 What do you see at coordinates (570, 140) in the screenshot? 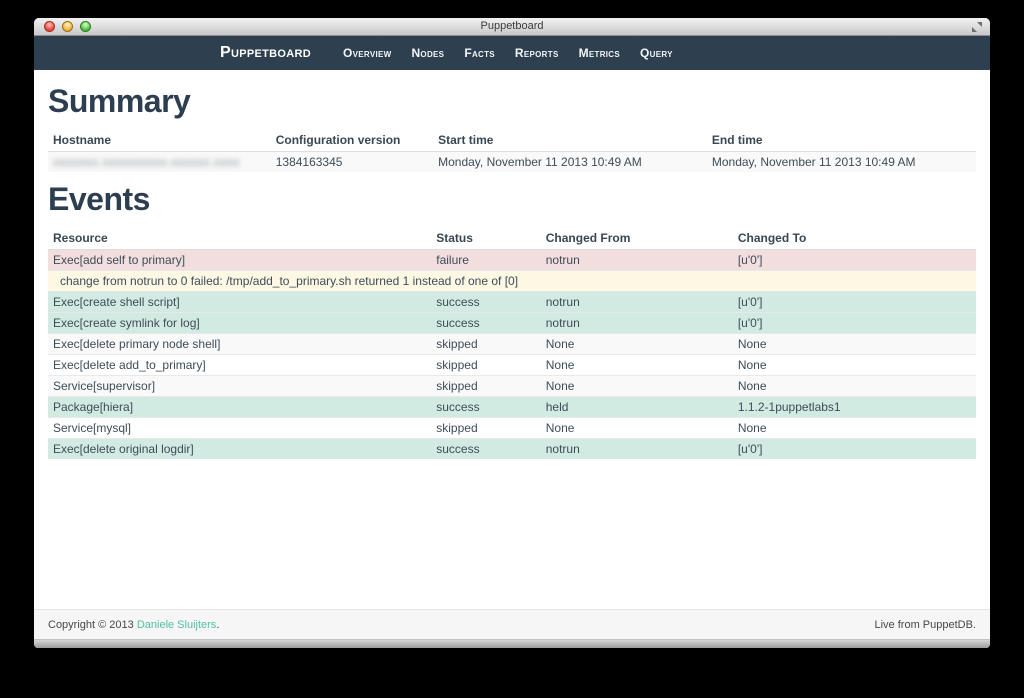
I see `summary-col-start-time: Start time` at bounding box center [570, 140].